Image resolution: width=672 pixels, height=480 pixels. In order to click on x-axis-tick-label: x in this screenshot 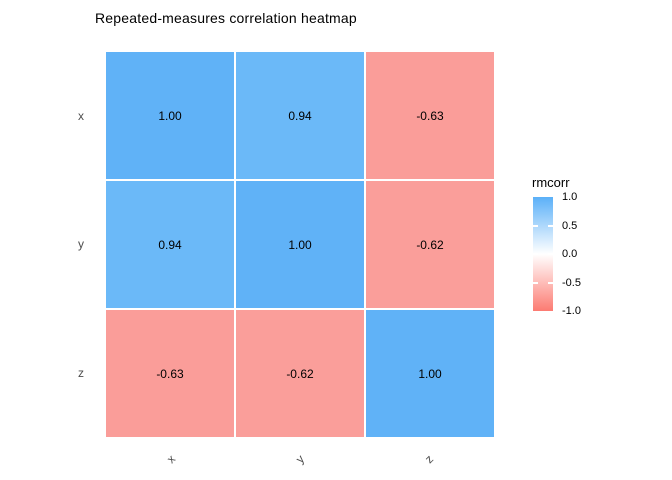, I will do `click(170, 459)`.